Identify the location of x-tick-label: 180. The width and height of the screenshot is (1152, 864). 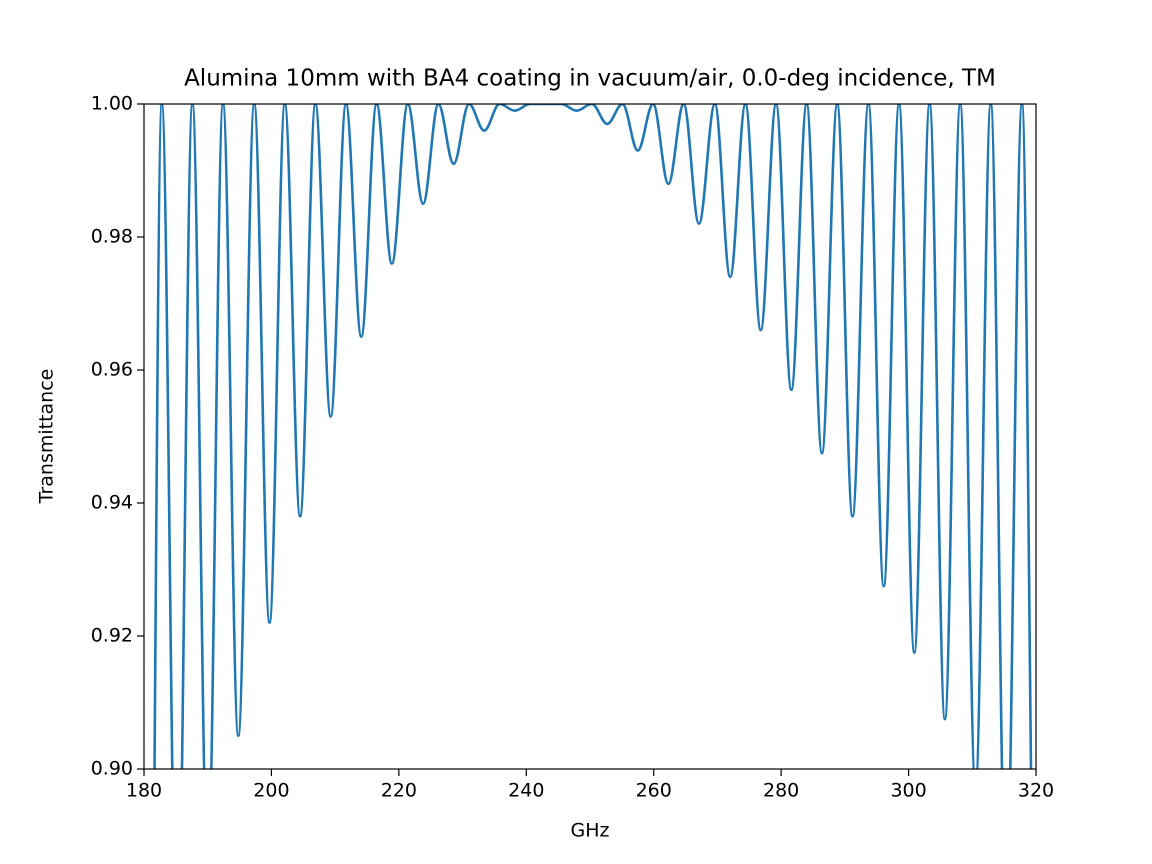
(144, 791).